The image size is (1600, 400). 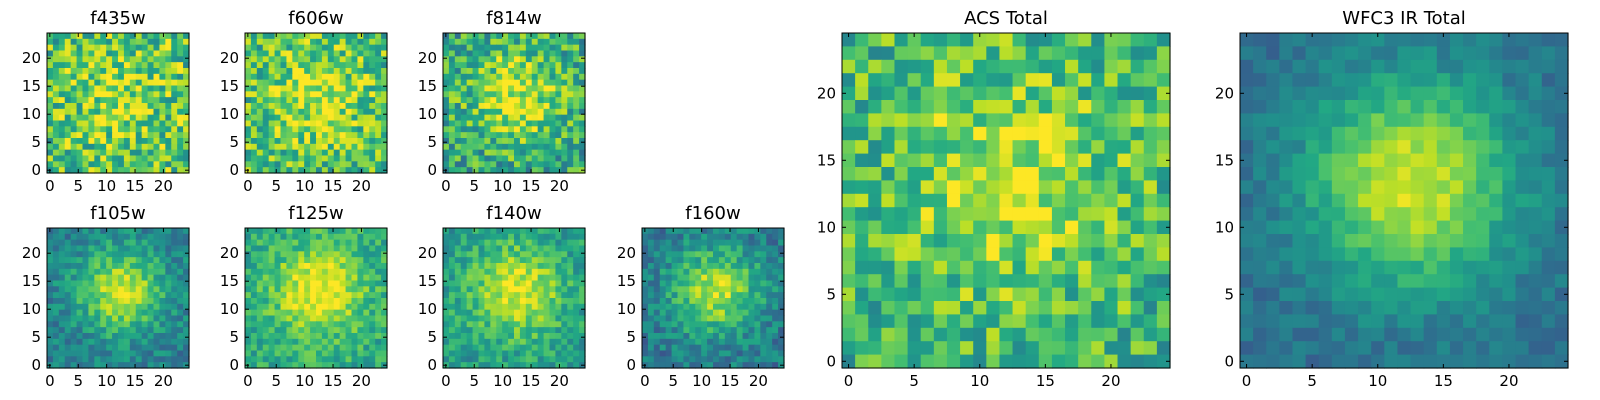 I want to click on x-tick-label: 15, so click(x=1045, y=381).